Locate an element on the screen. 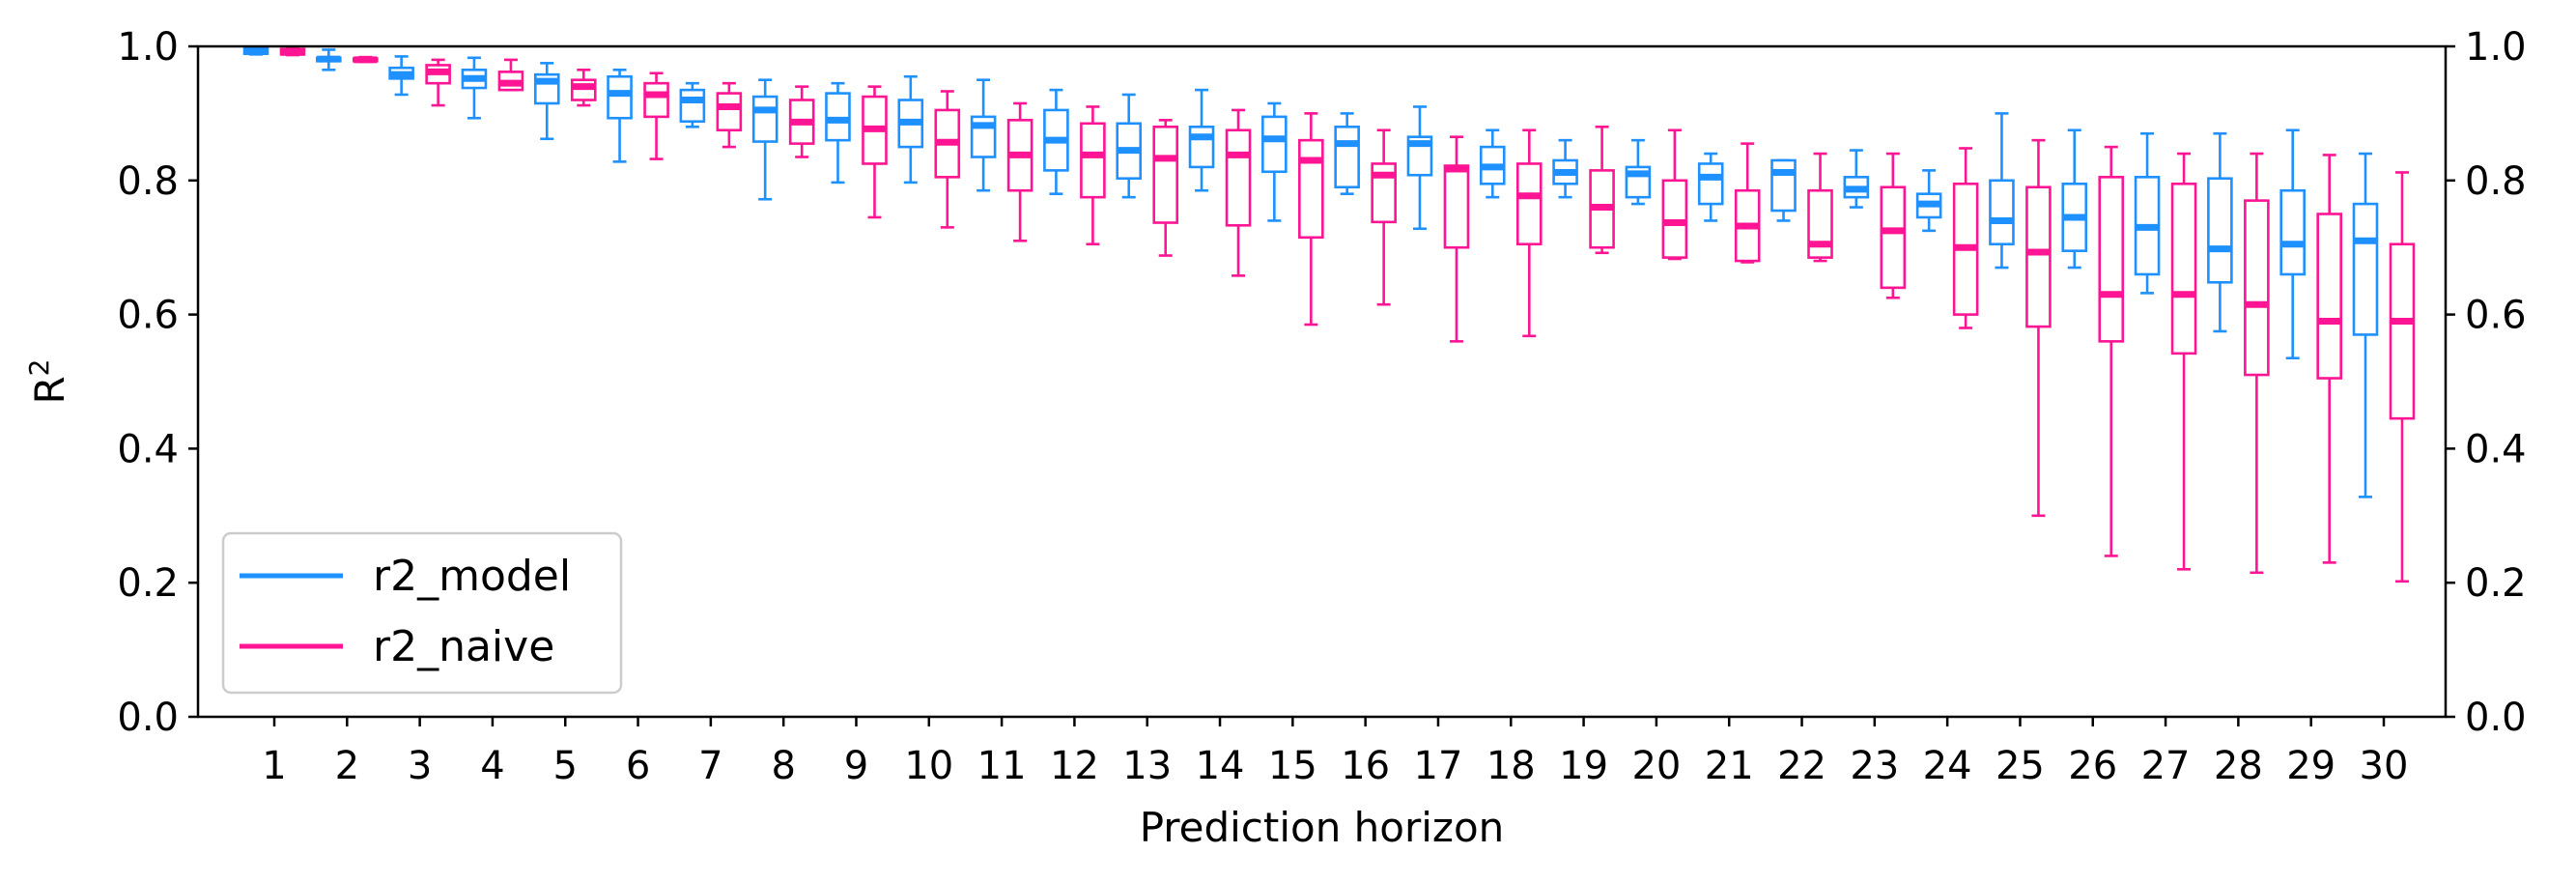 Image resolution: width=2576 pixels, height=882 pixels. x-tick-label: 14 is located at coordinates (1220, 766).